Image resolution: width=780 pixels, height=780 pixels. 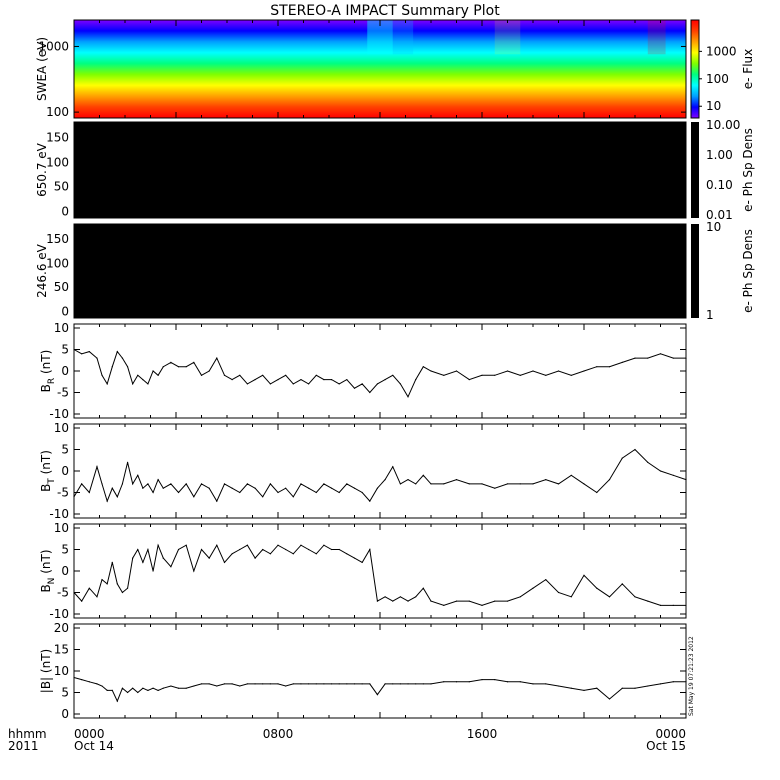 What do you see at coordinates (507, 37) in the screenshot?
I see `spectrogram-streak` at bounding box center [507, 37].